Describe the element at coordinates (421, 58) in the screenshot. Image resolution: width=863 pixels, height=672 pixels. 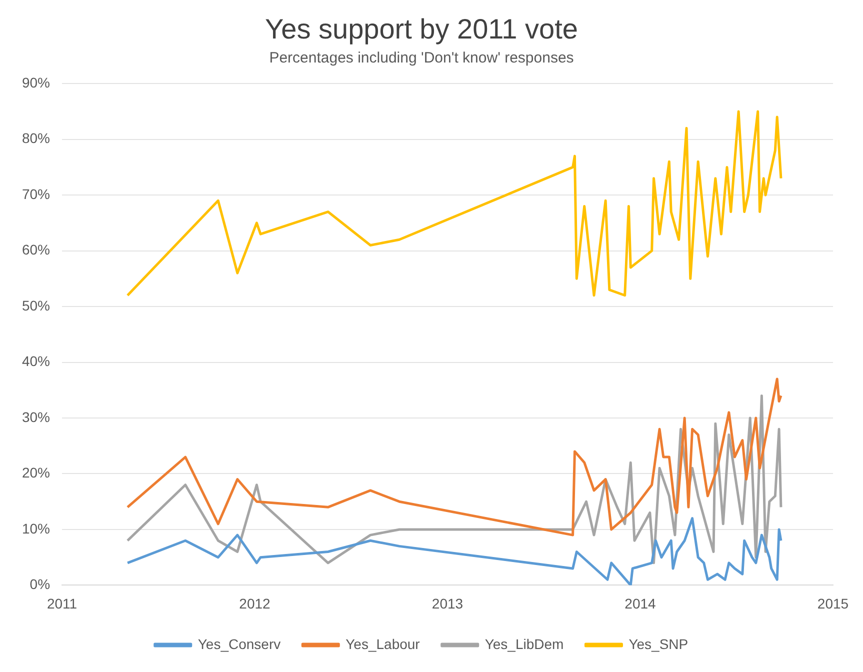
I see `chart-subtitle: Percentages including 'Don't know' responses` at that location.